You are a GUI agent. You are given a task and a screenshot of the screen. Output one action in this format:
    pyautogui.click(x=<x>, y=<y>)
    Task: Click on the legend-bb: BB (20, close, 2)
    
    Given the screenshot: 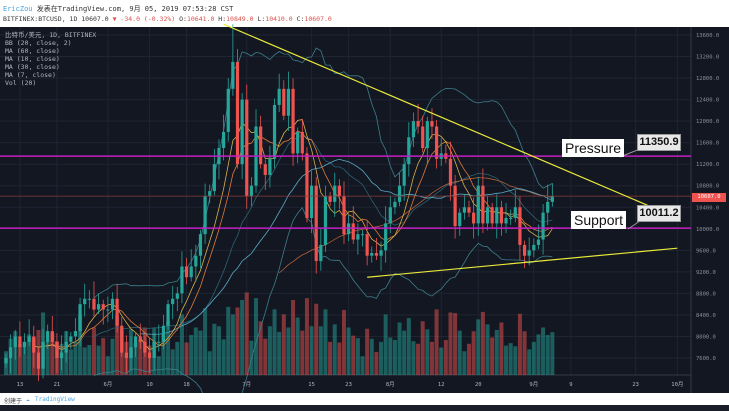 What is the action you would take?
    pyautogui.click(x=38, y=43)
    